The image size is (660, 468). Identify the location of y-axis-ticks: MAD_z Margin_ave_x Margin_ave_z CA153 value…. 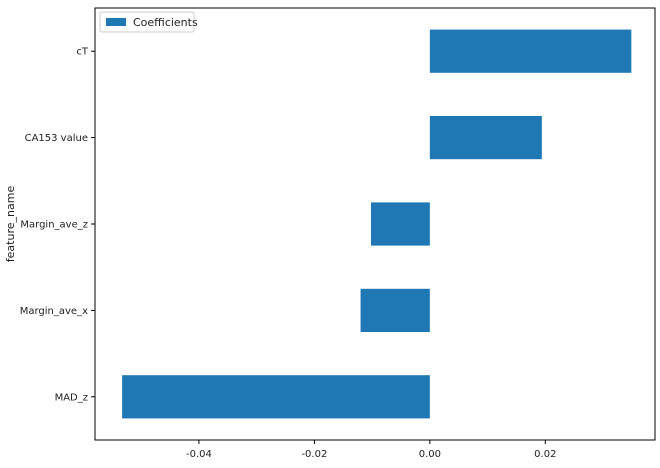
(57, 225).